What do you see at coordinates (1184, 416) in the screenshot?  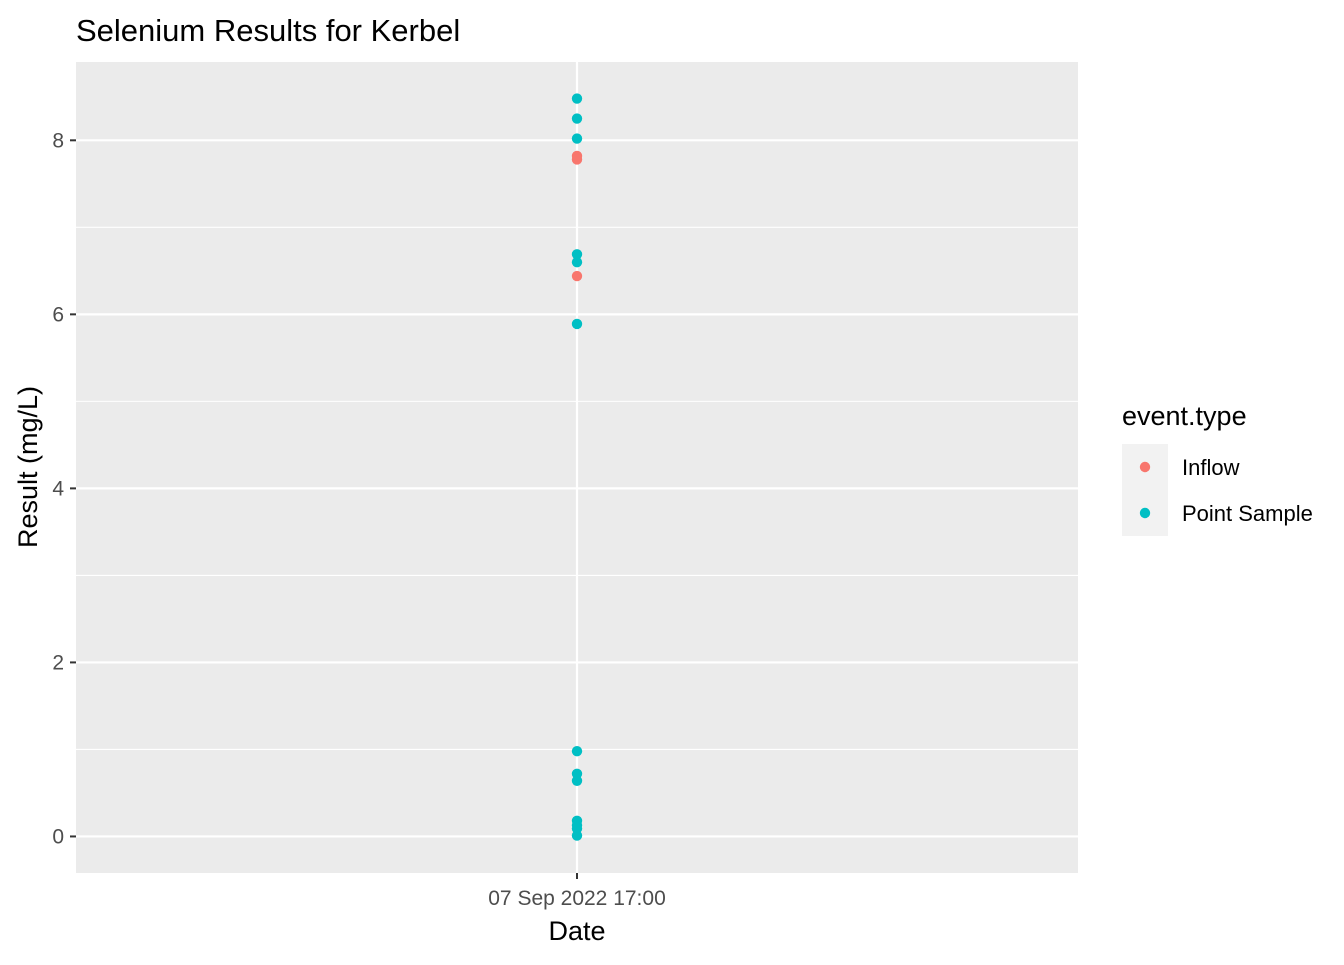 I see `legend-title: event.type` at bounding box center [1184, 416].